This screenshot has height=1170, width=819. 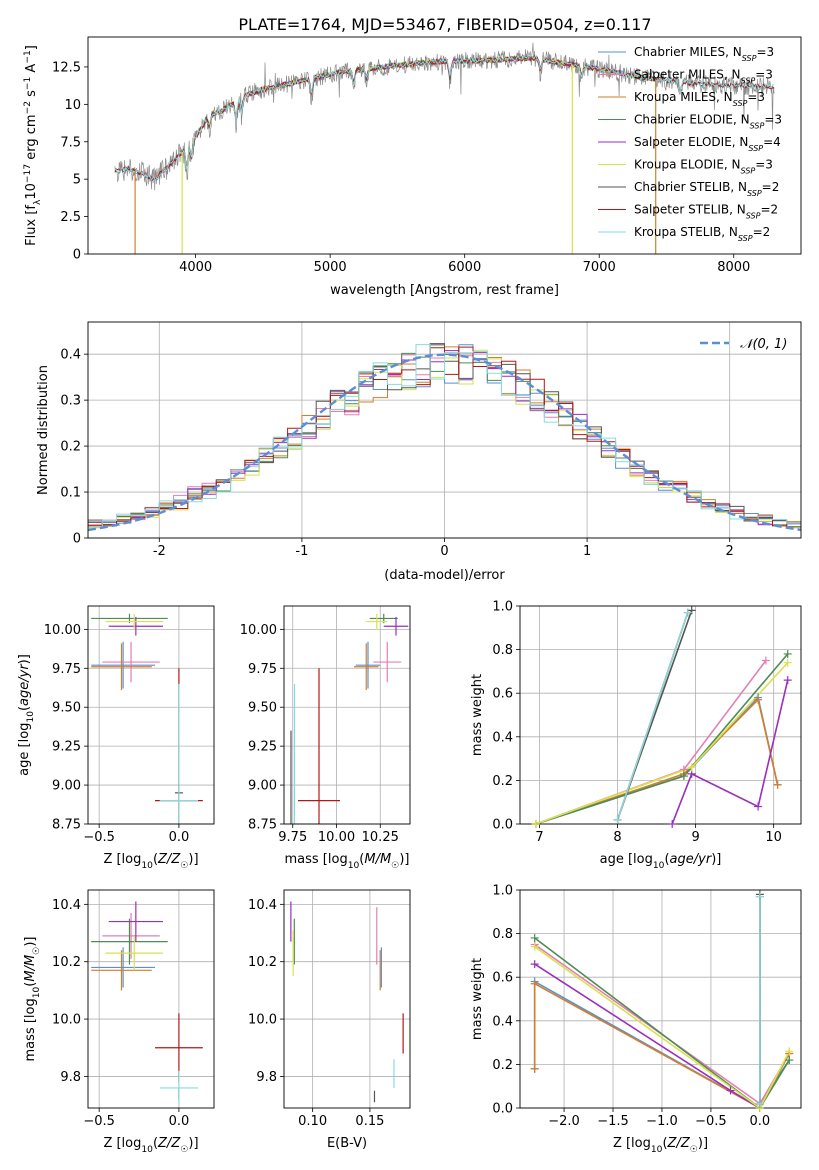 What do you see at coordinates (70, 447) in the screenshot?
I see `residuals-ytick-label: 0.2` at bounding box center [70, 447].